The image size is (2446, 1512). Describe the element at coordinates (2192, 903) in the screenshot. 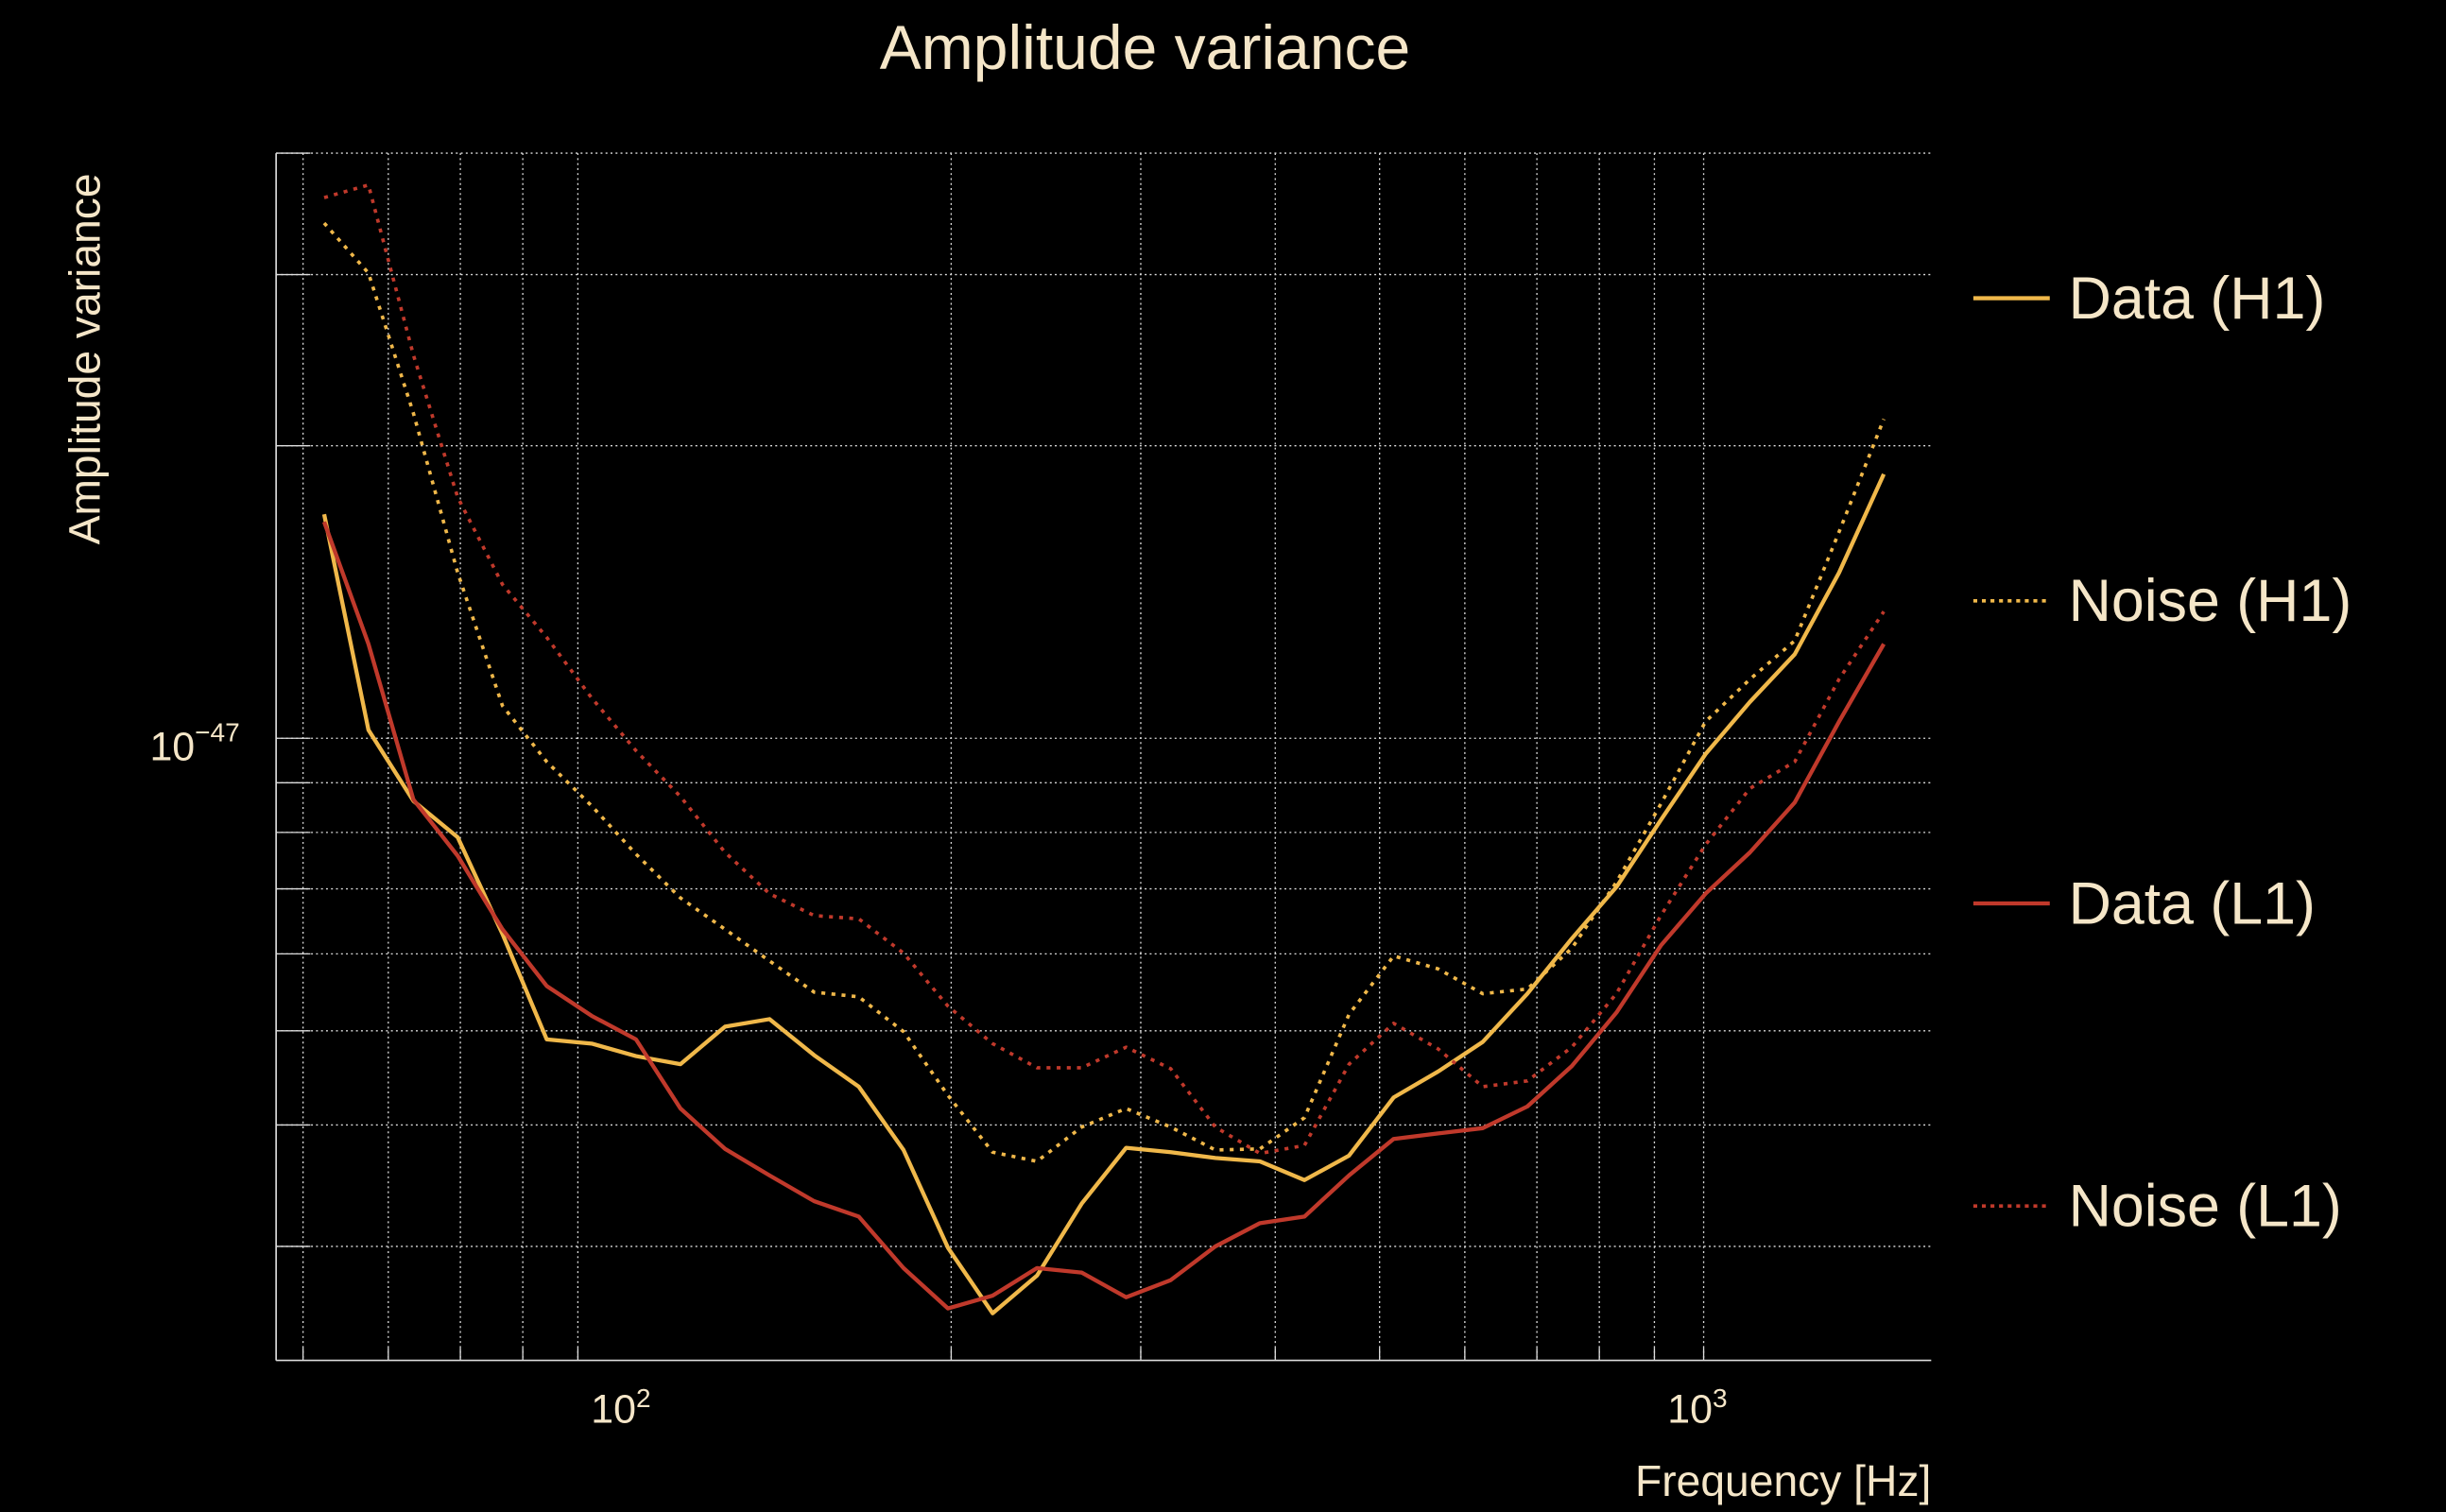

I see `legend-label-data-l1: Data (L1)` at that location.